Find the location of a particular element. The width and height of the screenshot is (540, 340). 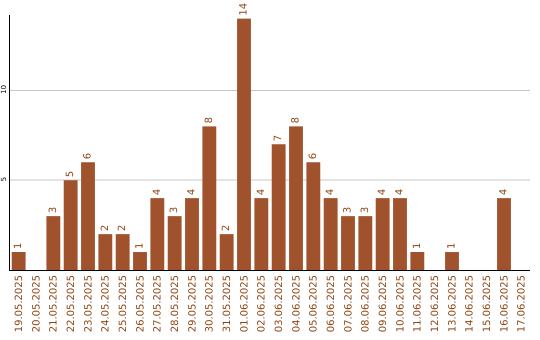

x-tick-label: 05.06.2025 is located at coordinates (314, 303).